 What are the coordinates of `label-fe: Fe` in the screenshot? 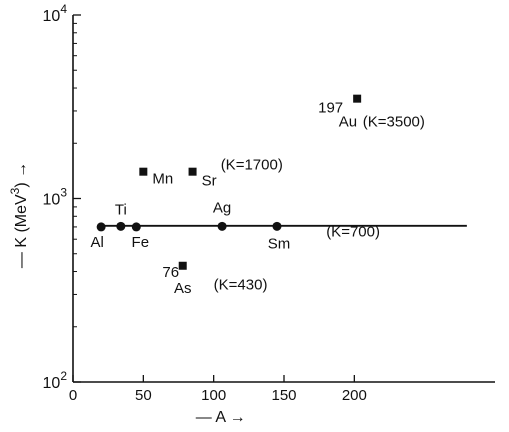 It's located at (141, 242).